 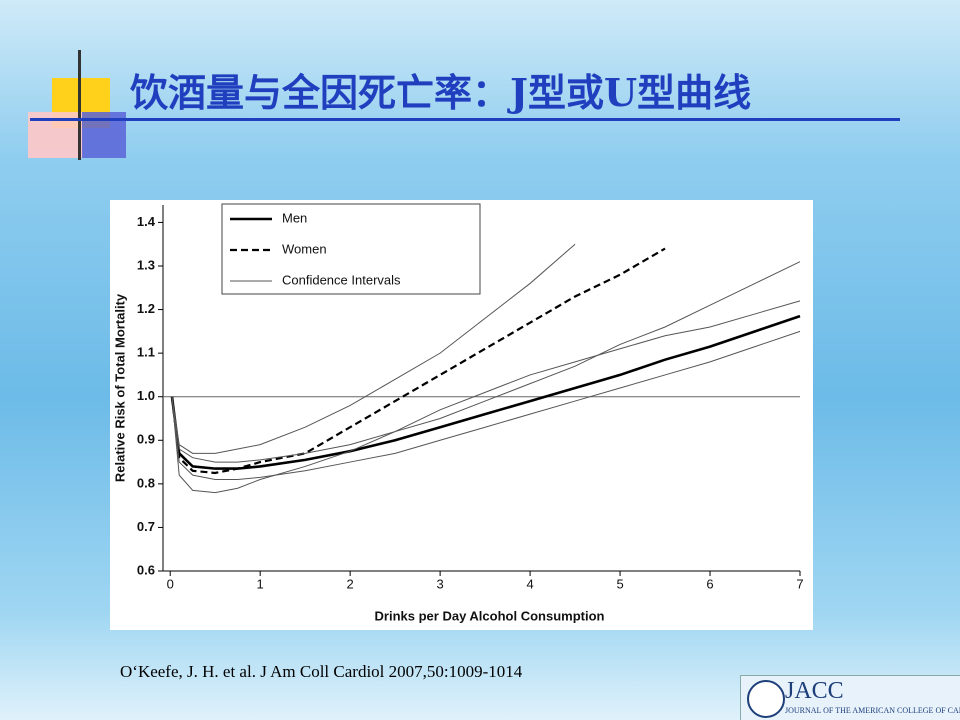 I want to click on y-tick-label: 0.6, so click(x=146, y=569).